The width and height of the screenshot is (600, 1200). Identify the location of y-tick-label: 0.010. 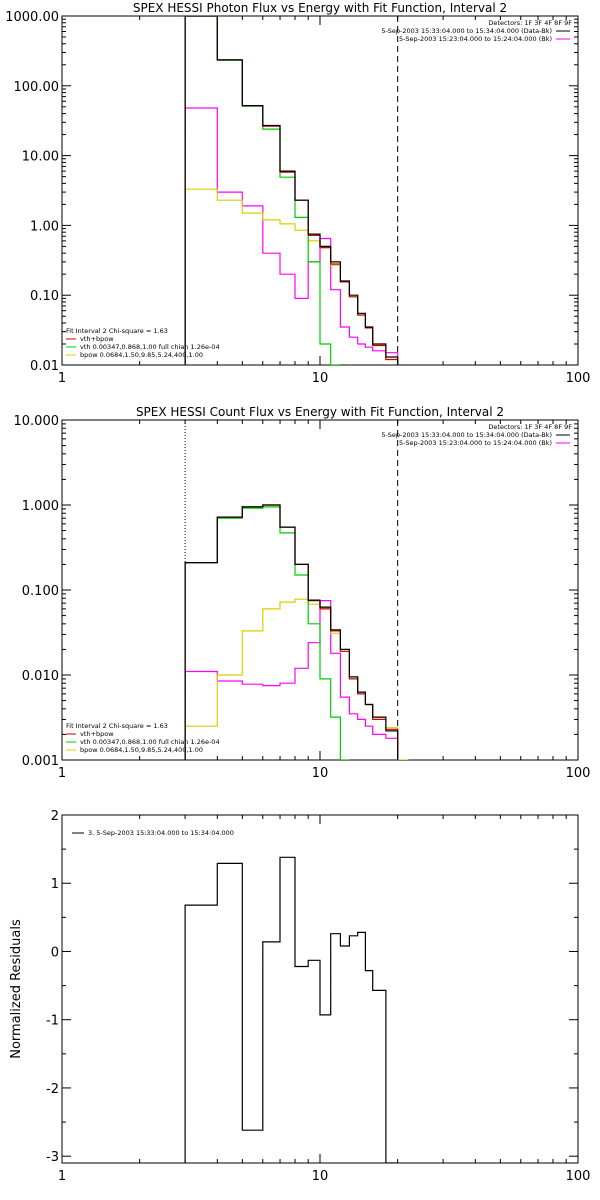
(40, 676).